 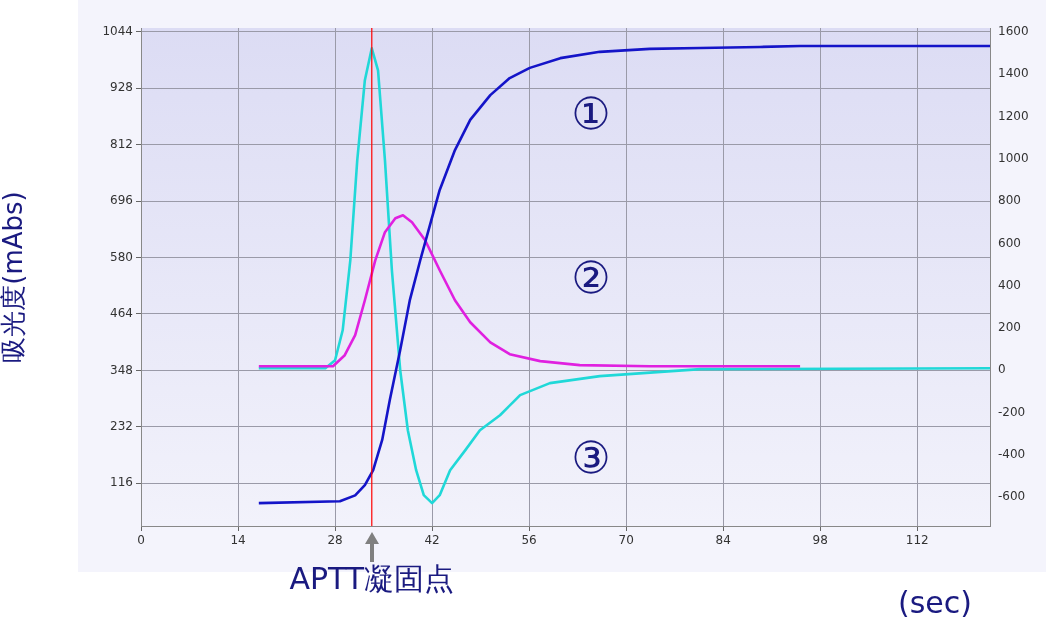 I want to click on y2-tick-label: -600, so click(x=1012, y=496).